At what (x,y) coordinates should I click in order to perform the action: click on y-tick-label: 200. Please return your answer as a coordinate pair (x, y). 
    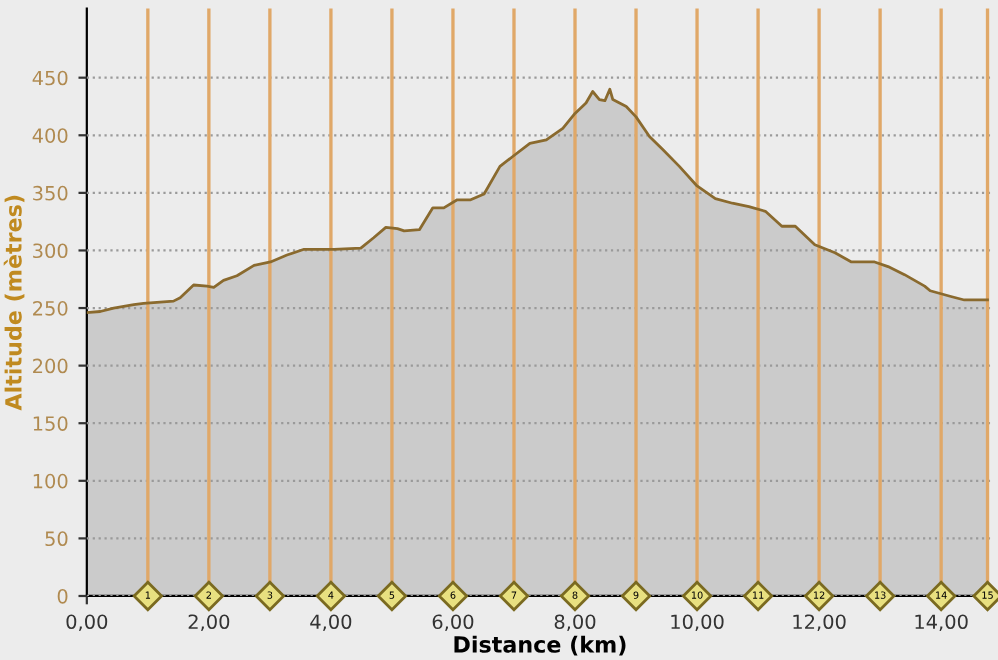
    Looking at the image, I should click on (50, 366).